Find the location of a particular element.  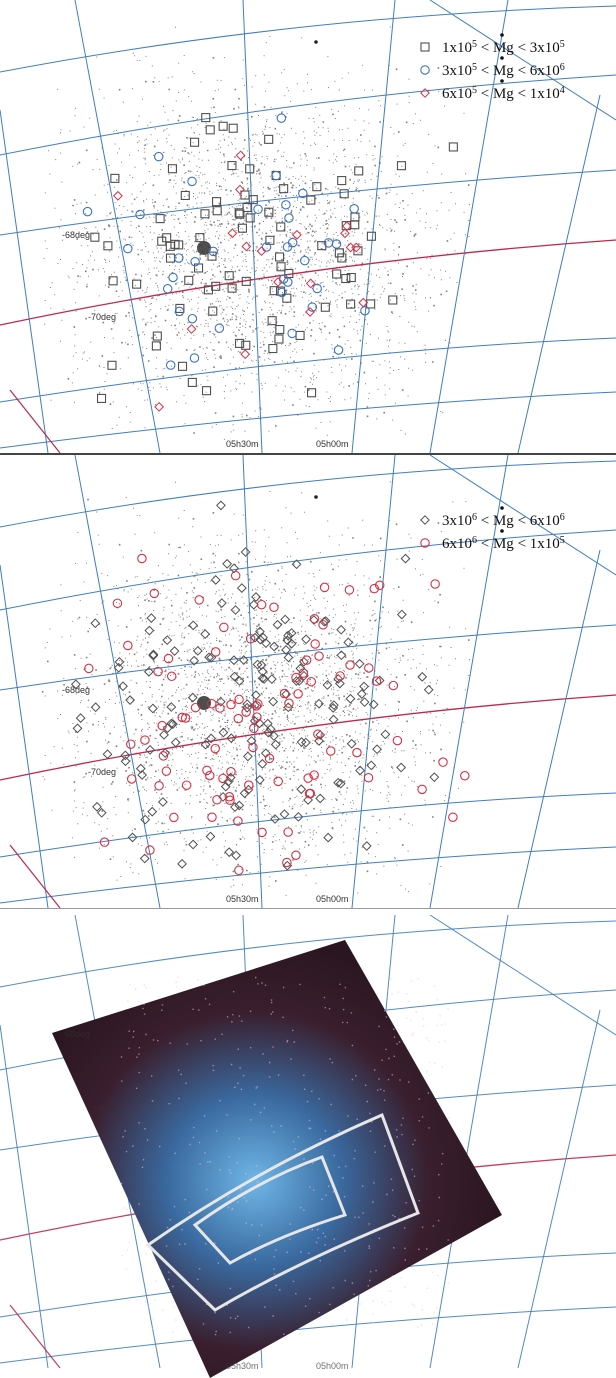

panel-divider is located at coordinates (308, 908).